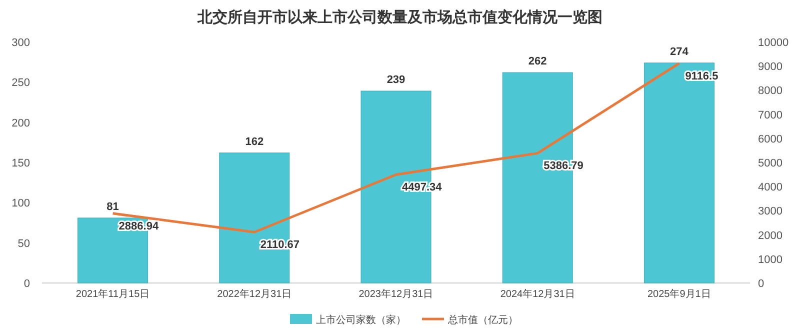 The width and height of the screenshot is (800, 334). I want to click on data-label: 262, so click(537, 62).